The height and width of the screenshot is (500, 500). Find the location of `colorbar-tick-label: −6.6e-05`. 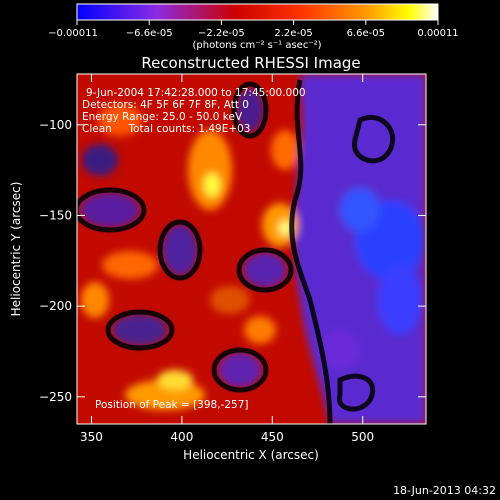

colorbar-tick-label: −6.6e-05 is located at coordinates (149, 33).